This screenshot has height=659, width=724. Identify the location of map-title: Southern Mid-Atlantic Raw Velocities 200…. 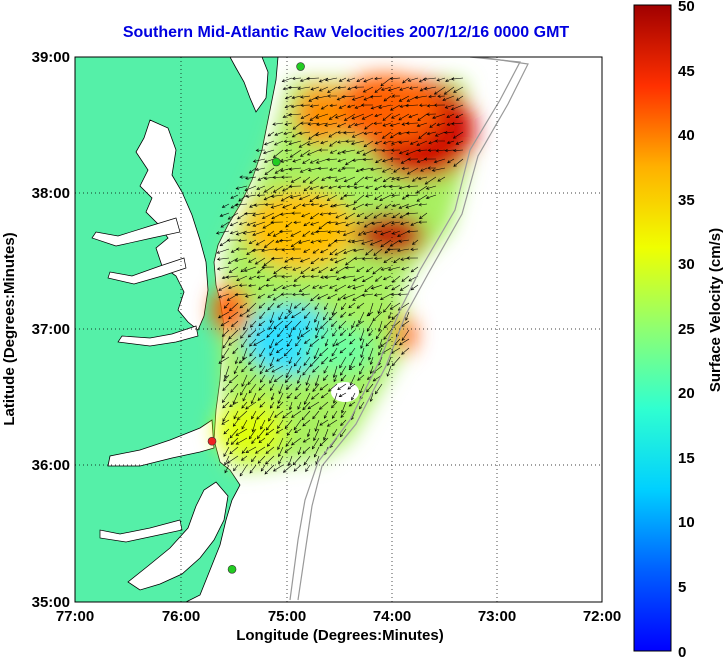
(346, 32).